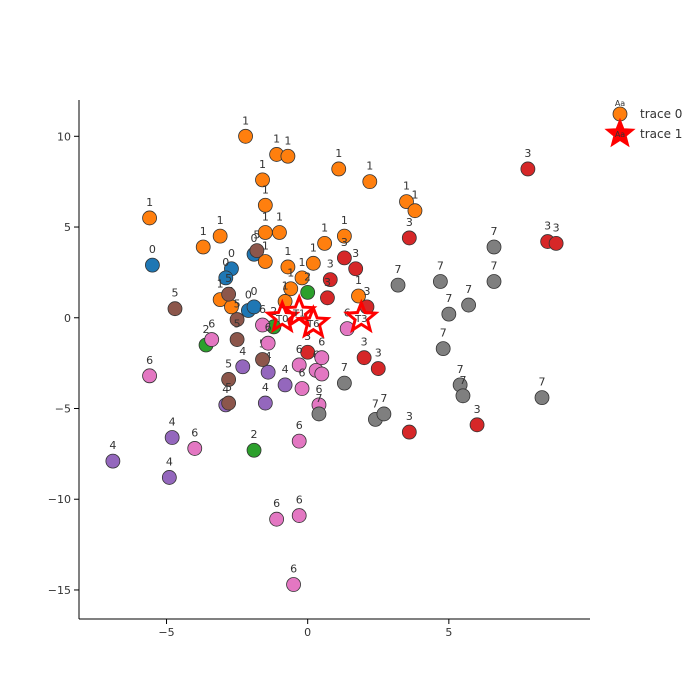  Describe the element at coordinates (647, 110) in the screenshot. I see `legend-item-trace-0: Aa trace 0` at that location.